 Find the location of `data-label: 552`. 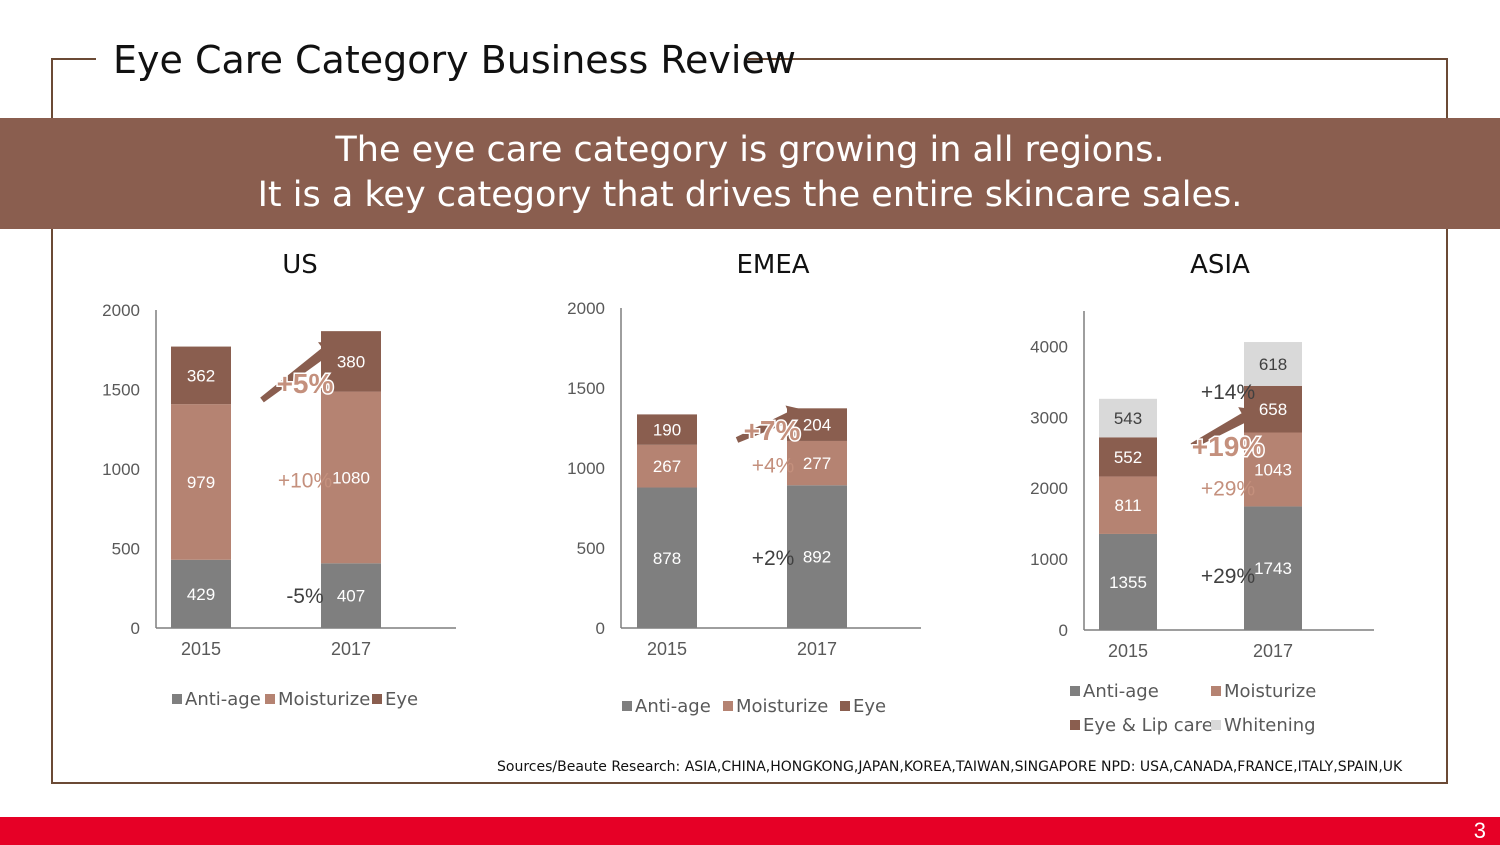

data-label: 552 is located at coordinates (1128, 457).